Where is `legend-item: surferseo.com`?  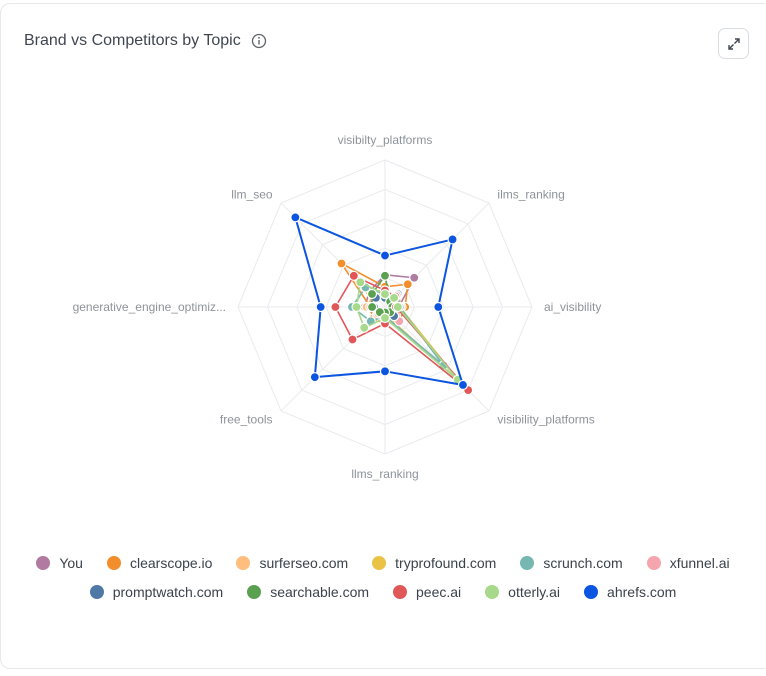
legend-item: surferseo.com is located at coordinates (292, 563).